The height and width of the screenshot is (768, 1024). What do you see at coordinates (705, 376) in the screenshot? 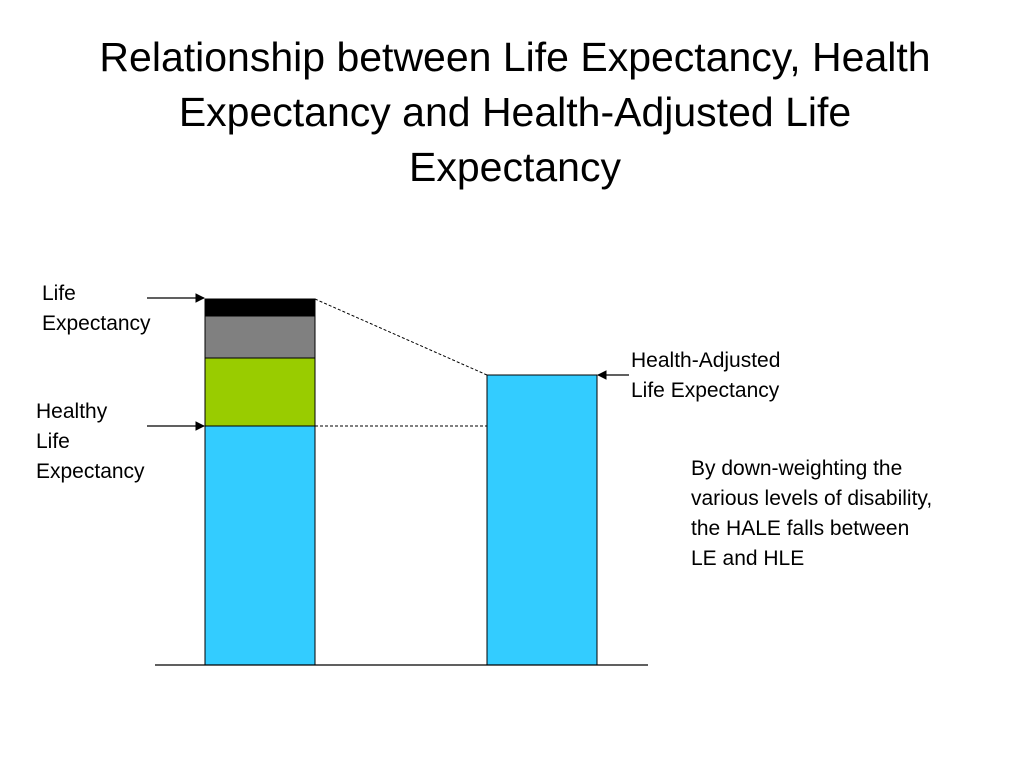
I see `hale-label: Health-Adjusted Life Expectancy` at bounding box center [705, 376].